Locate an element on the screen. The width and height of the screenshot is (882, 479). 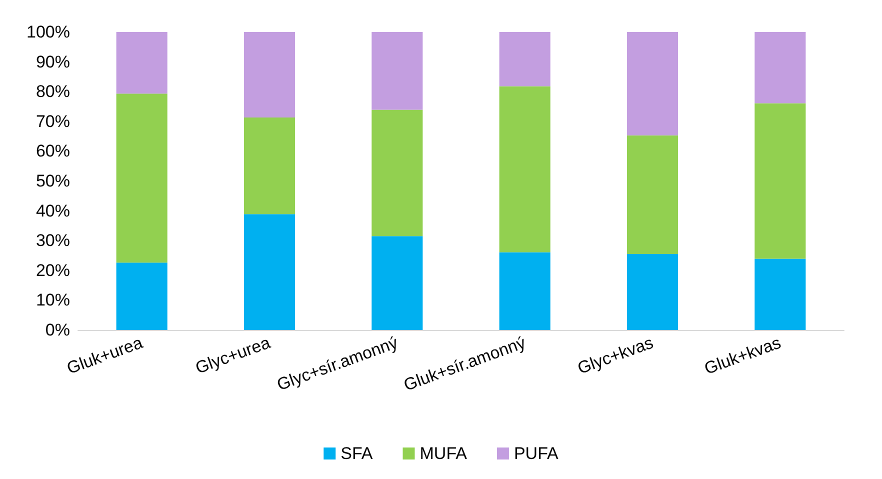
y-tick-label: 60% is located at coordinates (53, 151).